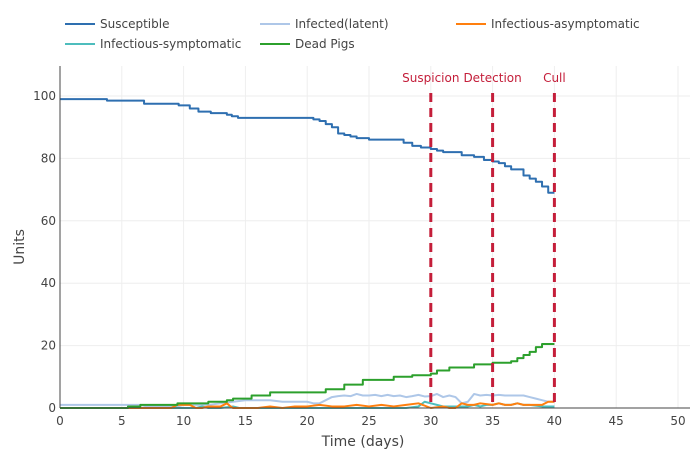 This screenshot has height=450, width=700. What do you see at coordinates (554, 78) in the screenshot?
I see `event-label-cull: Cull` at bounding box center [554, 78].